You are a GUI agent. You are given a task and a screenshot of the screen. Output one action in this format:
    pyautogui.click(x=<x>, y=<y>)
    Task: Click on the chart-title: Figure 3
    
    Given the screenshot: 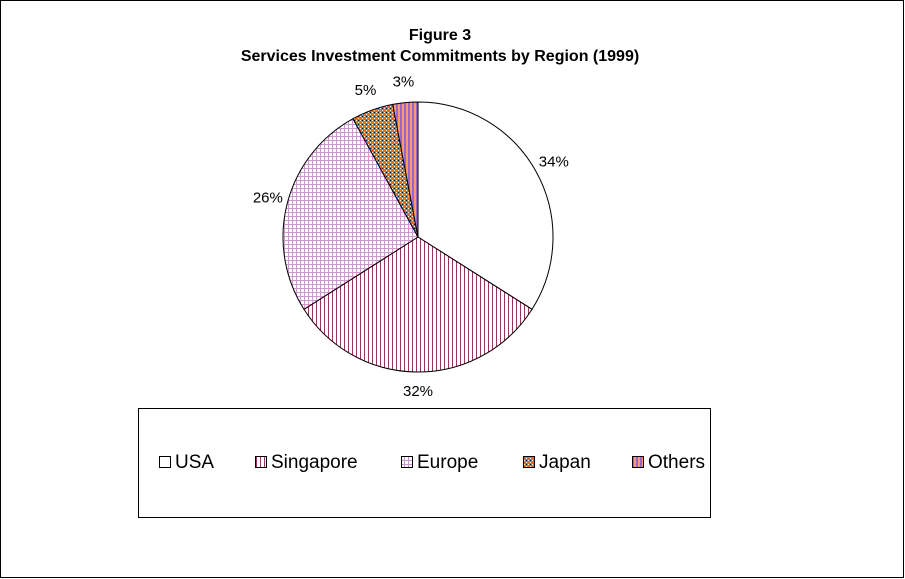 What is the action you would take?
    pyautogui.click(x=440, y=35)
    